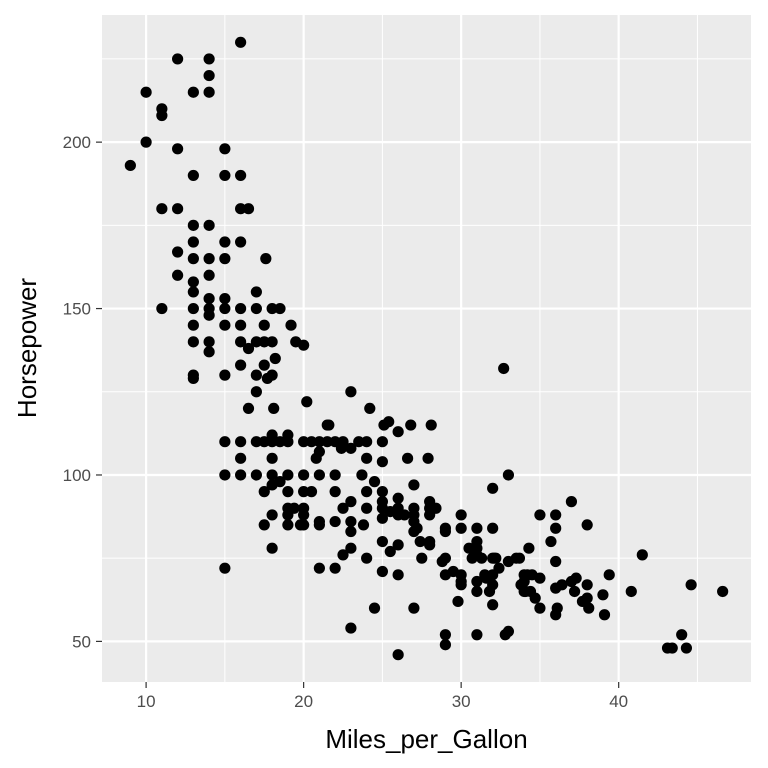  Describe the element at coordinates (77, 309) in the screenshot. I see `y-tick-label: 150` at that location.